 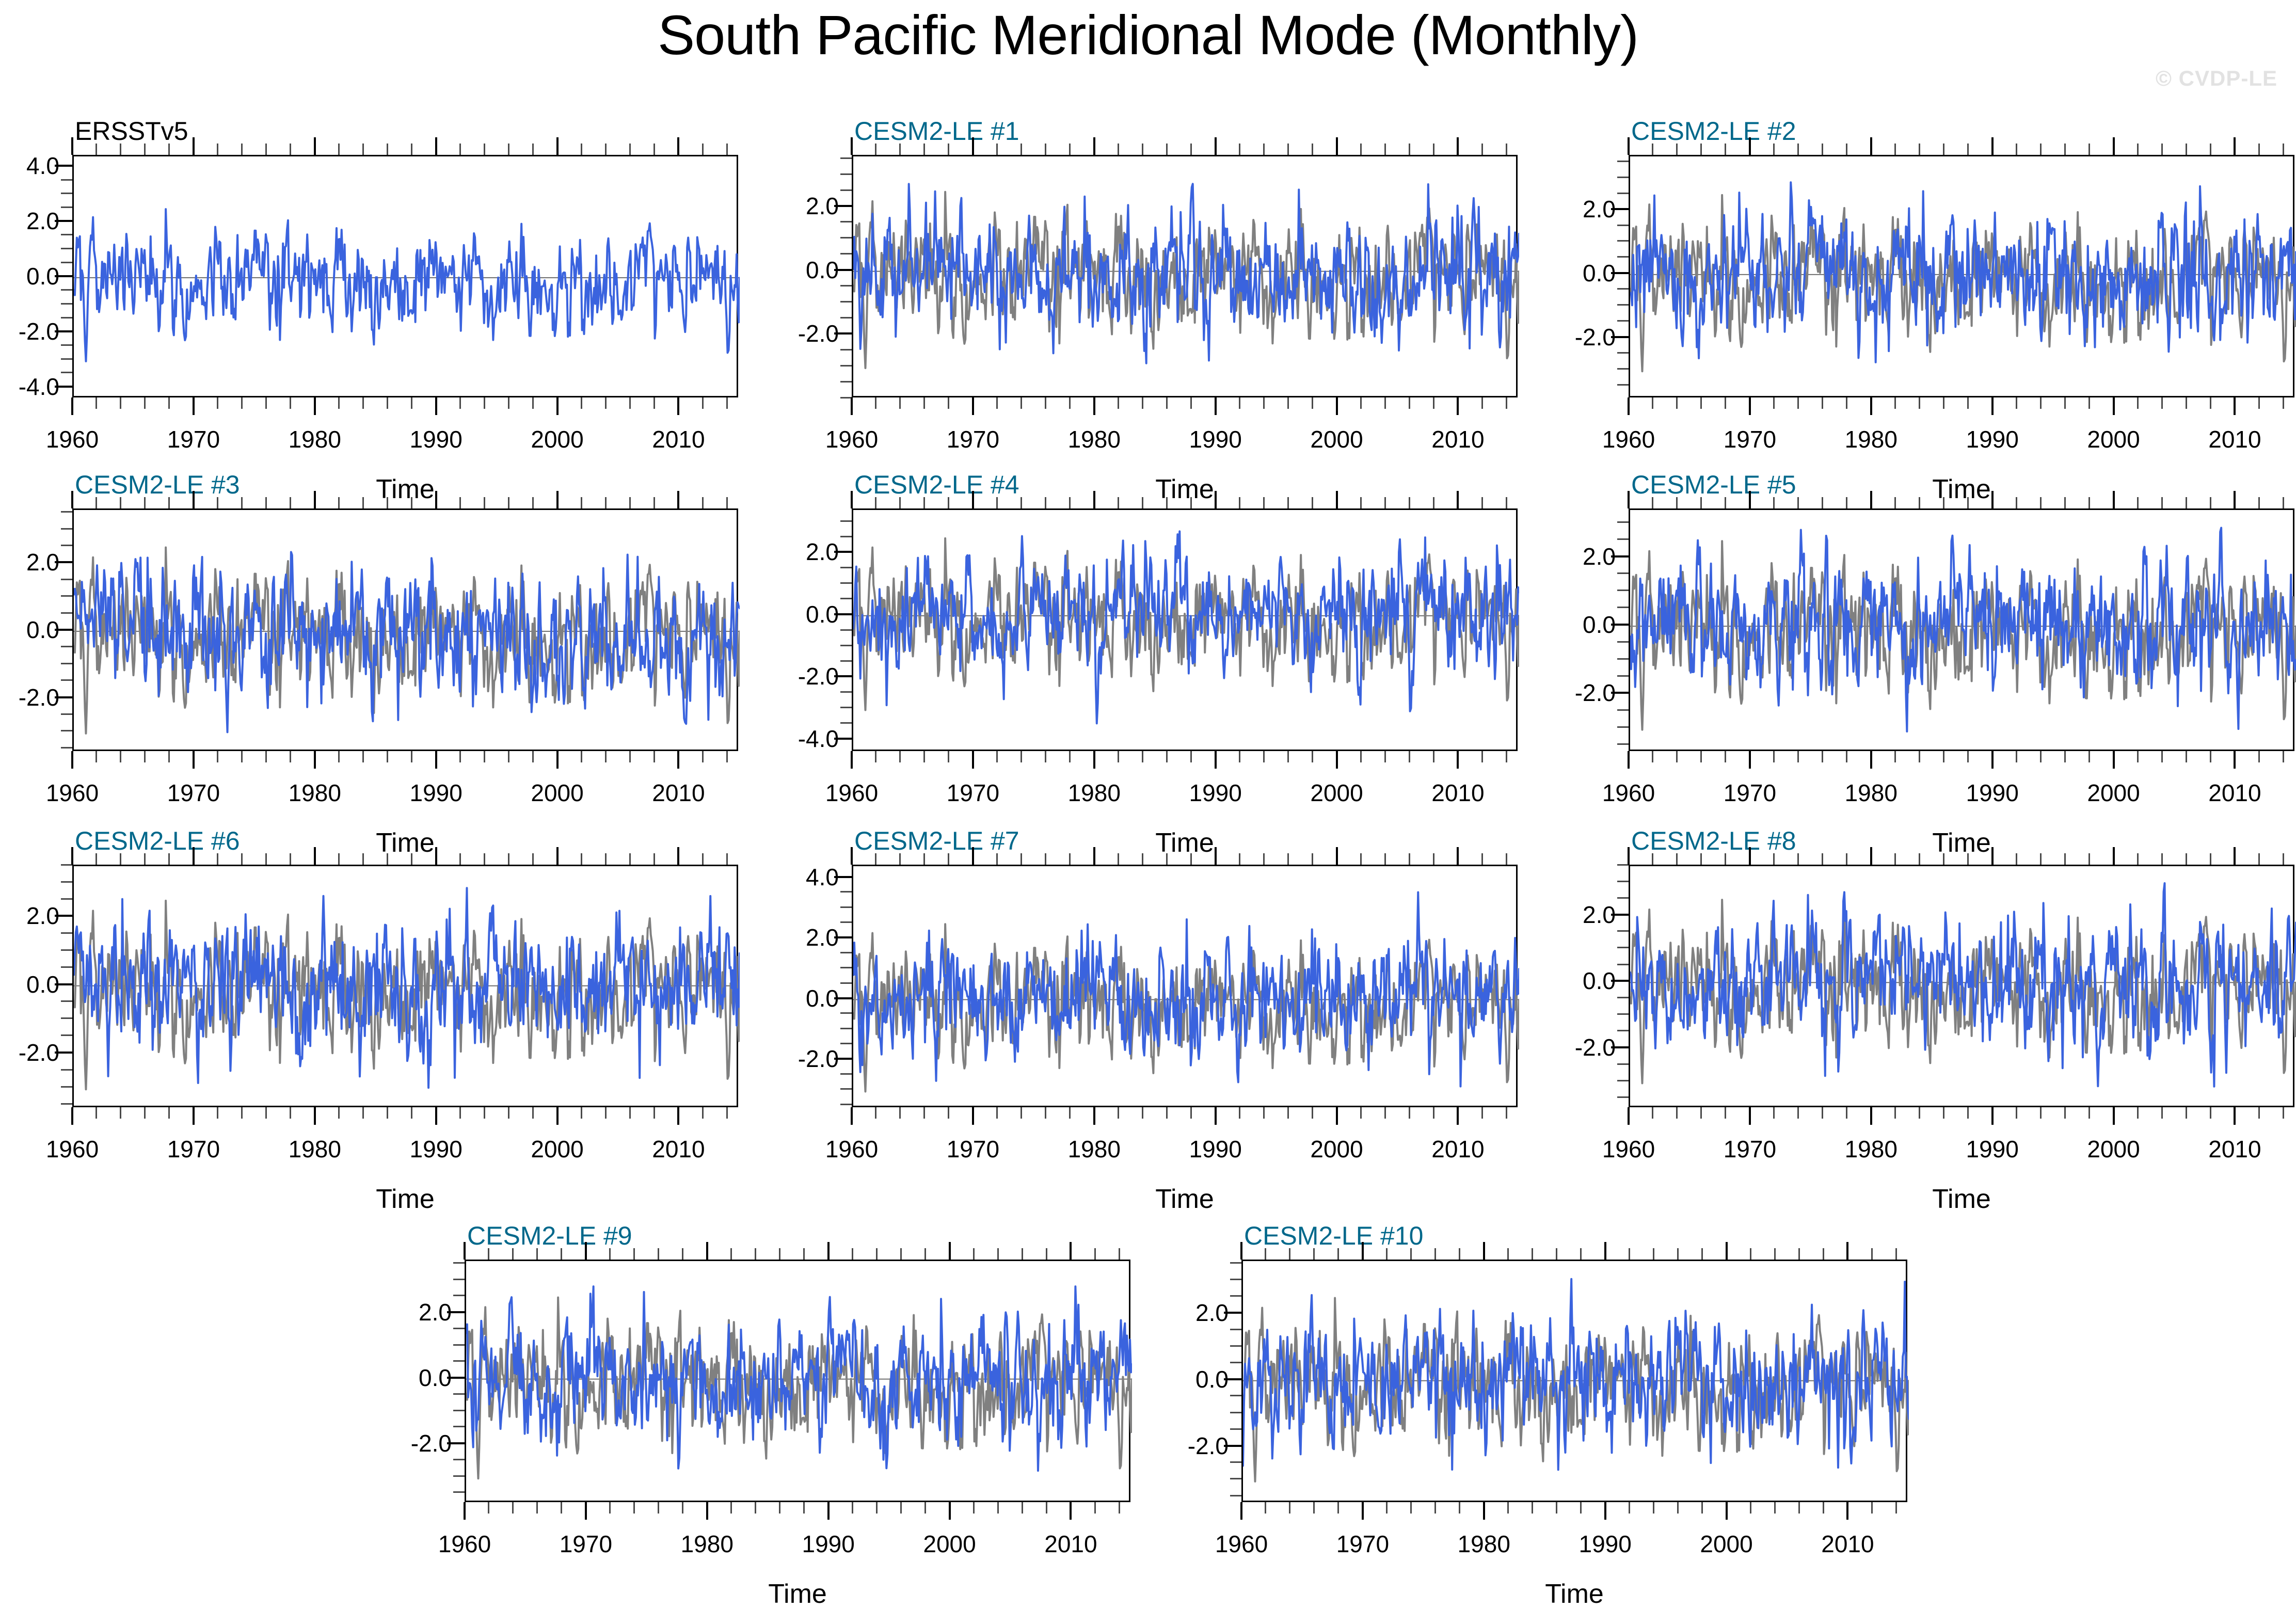 I want to click on x-tick-label: 2000, so click(x=558, y=792).